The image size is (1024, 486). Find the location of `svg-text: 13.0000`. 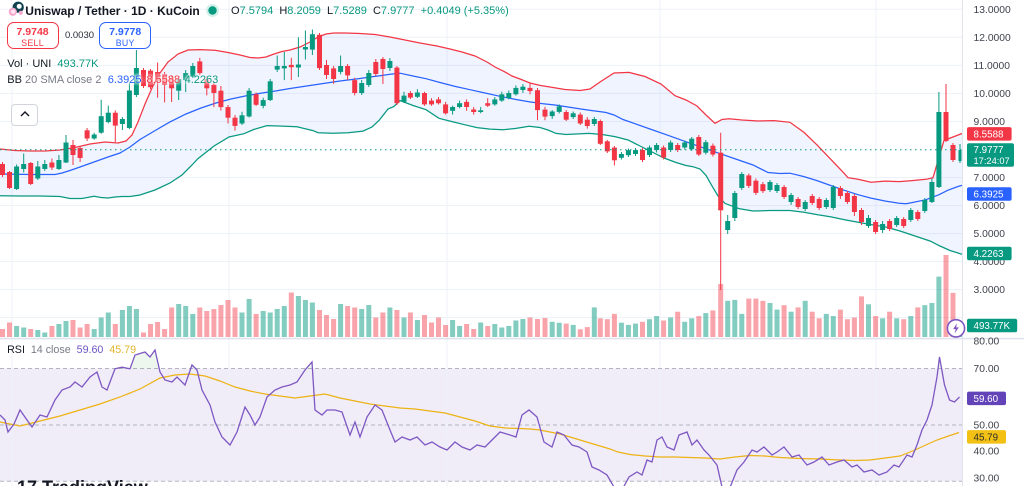

svg-text: 13.0000 is located at coordinates (992, 10).